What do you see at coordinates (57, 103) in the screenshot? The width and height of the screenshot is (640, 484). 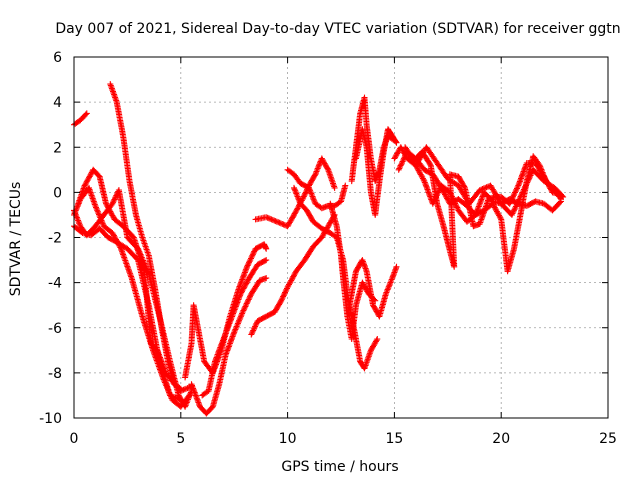 I see `y-tick-label: 4` at bounding box center [57, 103].